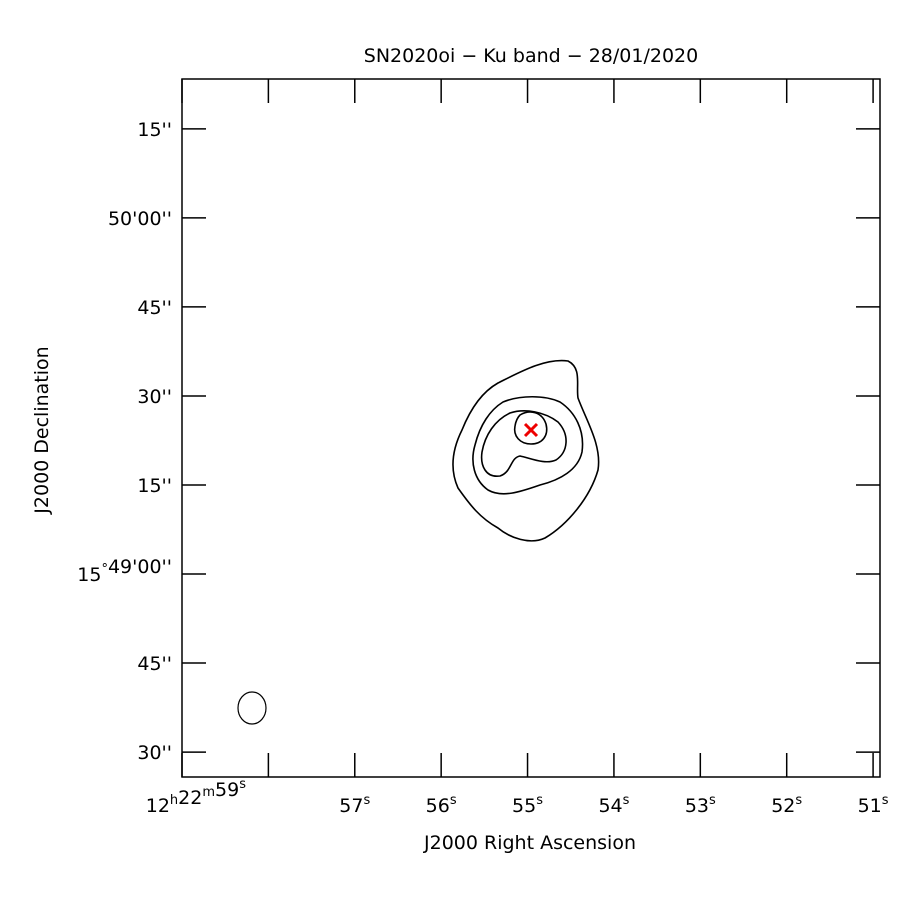 The width and height of the screenshot is (907, 918). I want to click on x-axis-label: J2000 Right Ascension, so click(529, 843).